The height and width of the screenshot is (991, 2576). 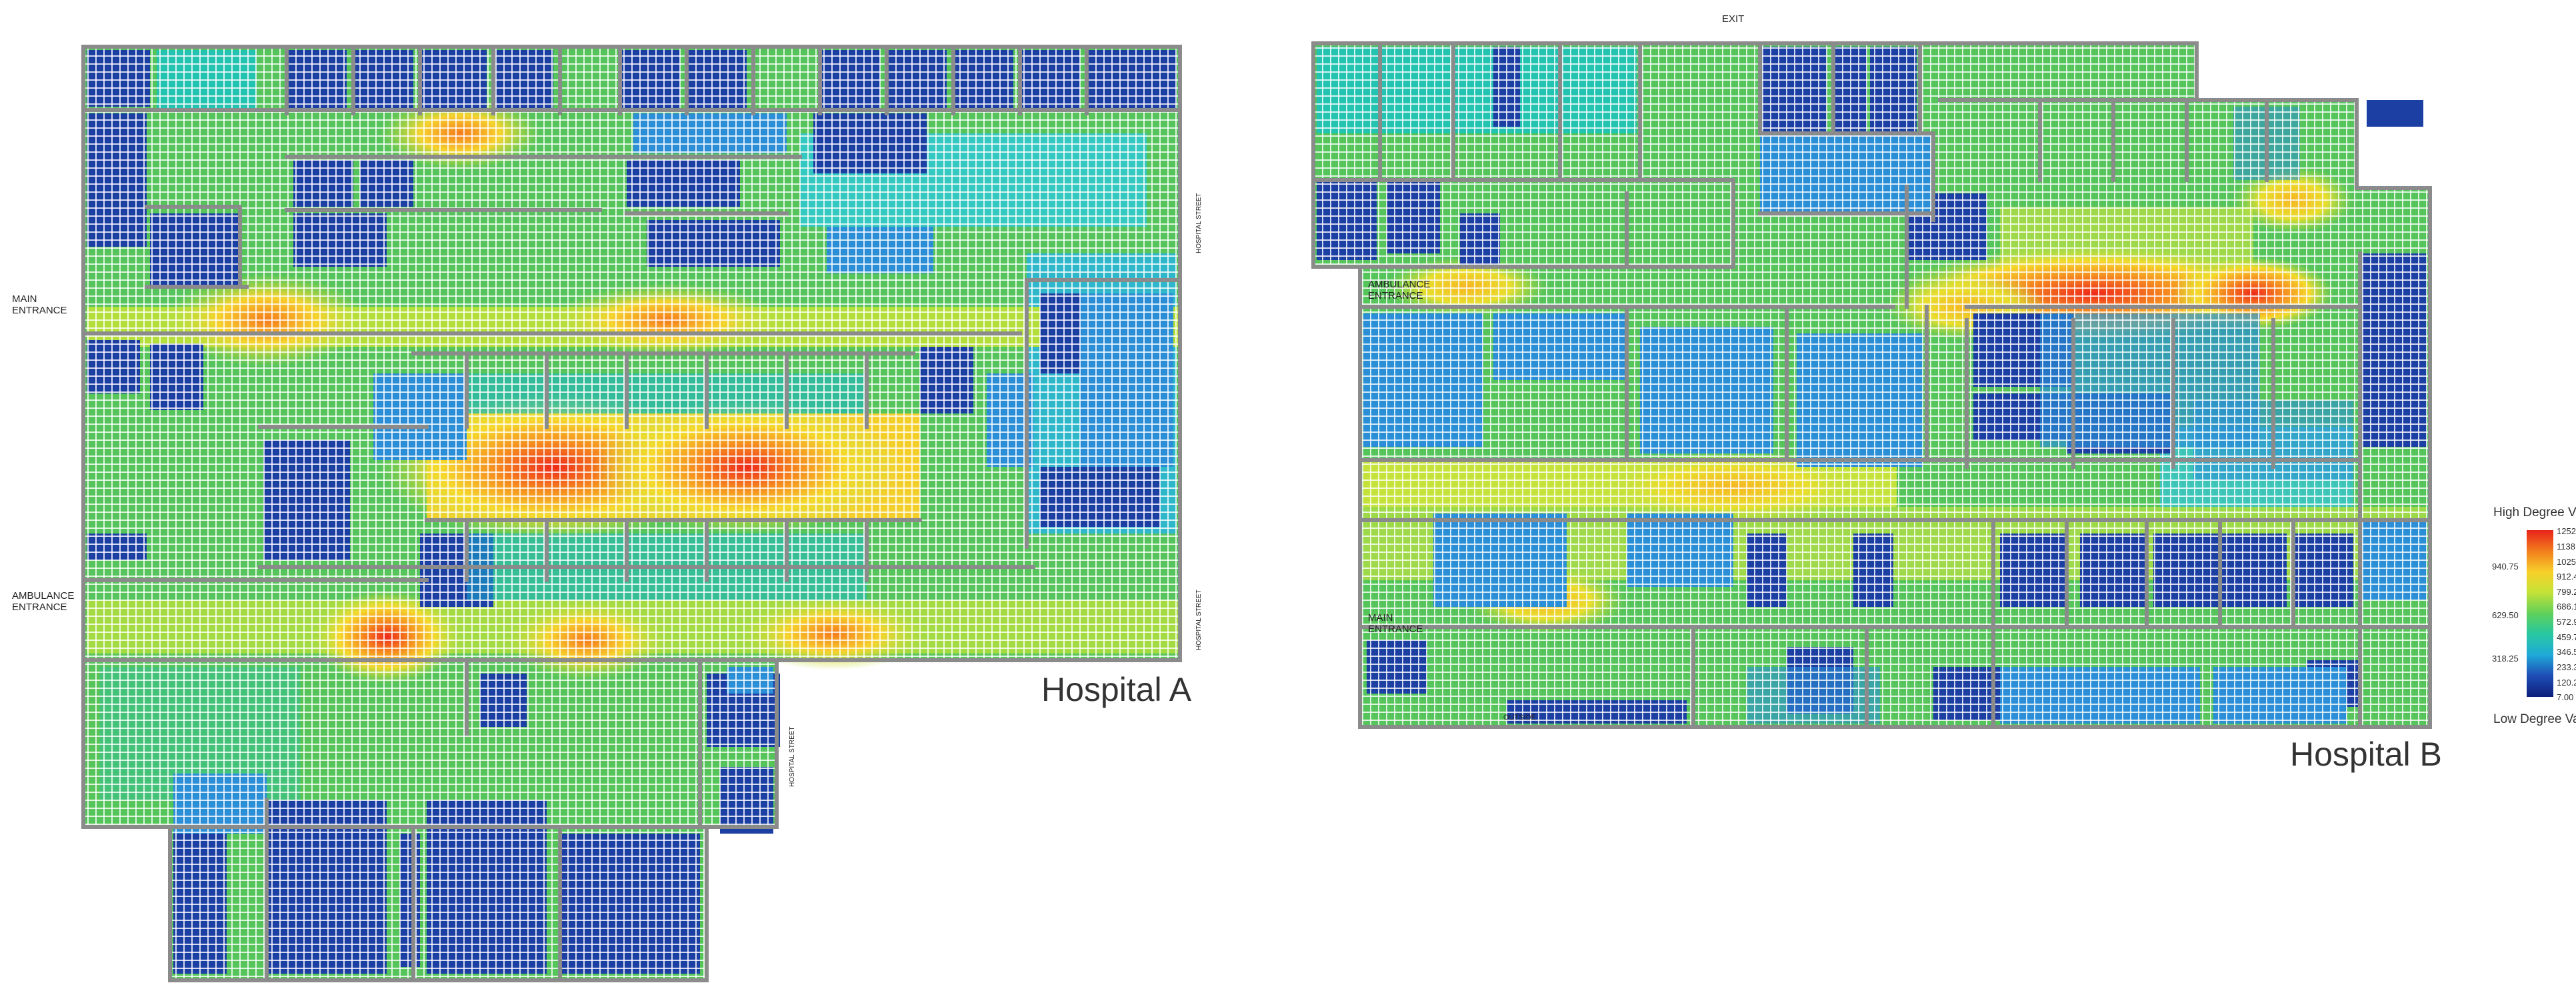 What do you see at coordinates (1116, 689) in the screenshot?
I see `hospital-a-title: Hospital A` at bounding box center [1116, 689].